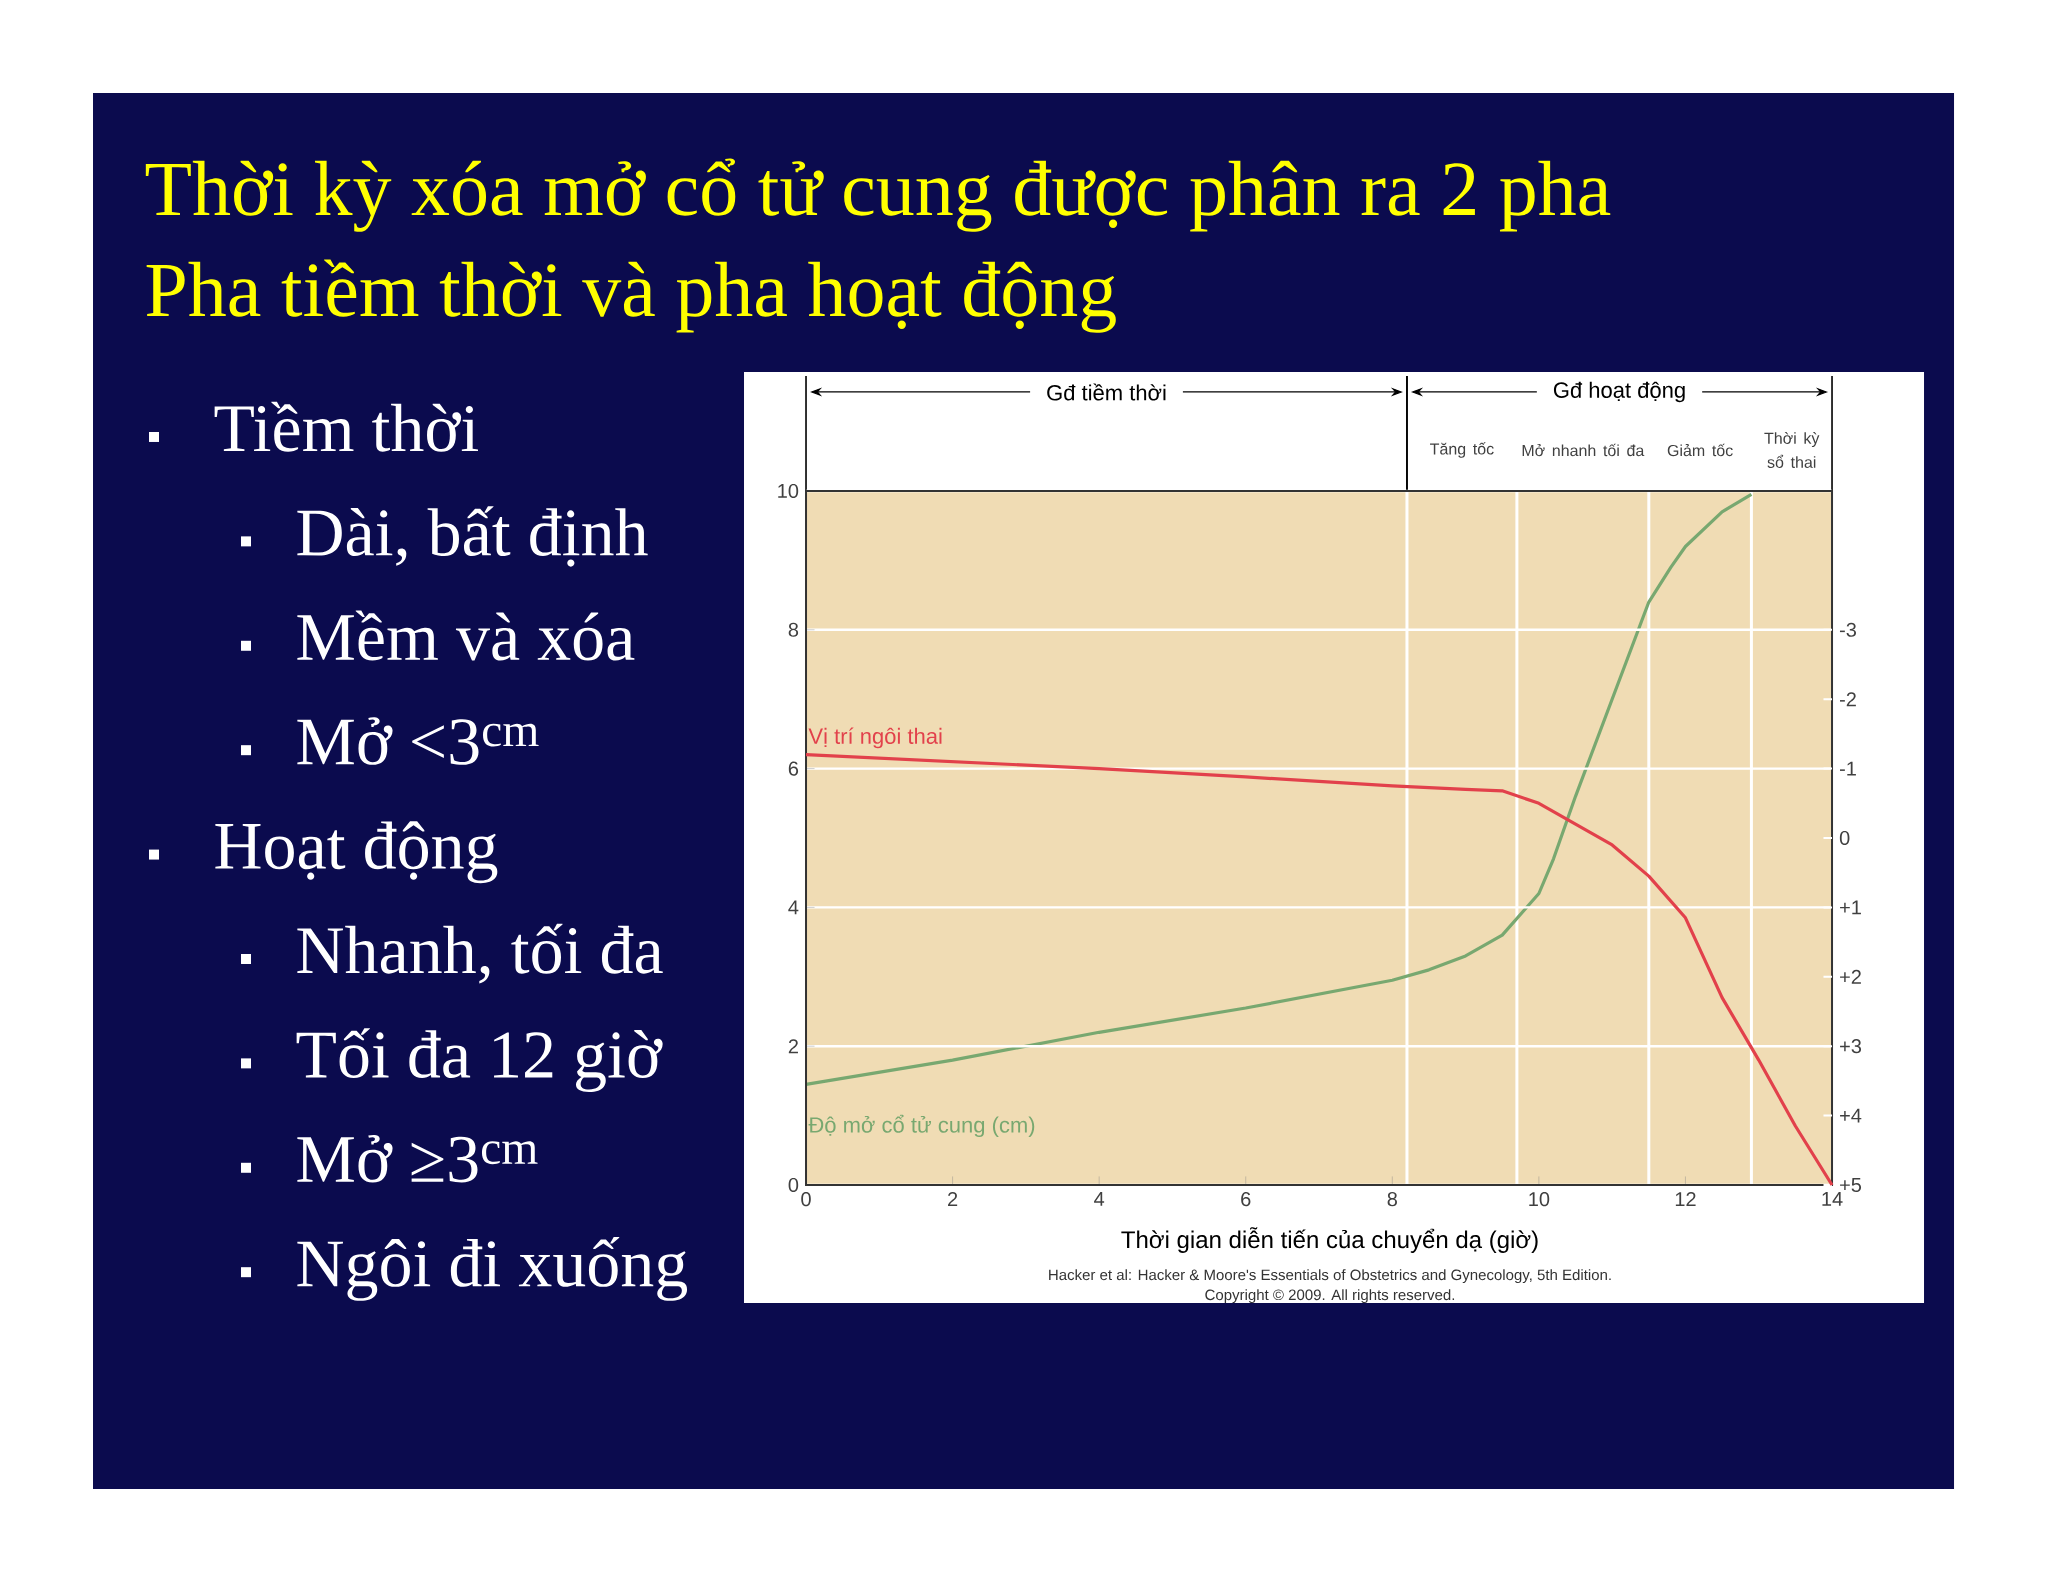 This screenshot has width=2048, height=1582. I want to click on text: Dài, bất định, so click(472, 536).